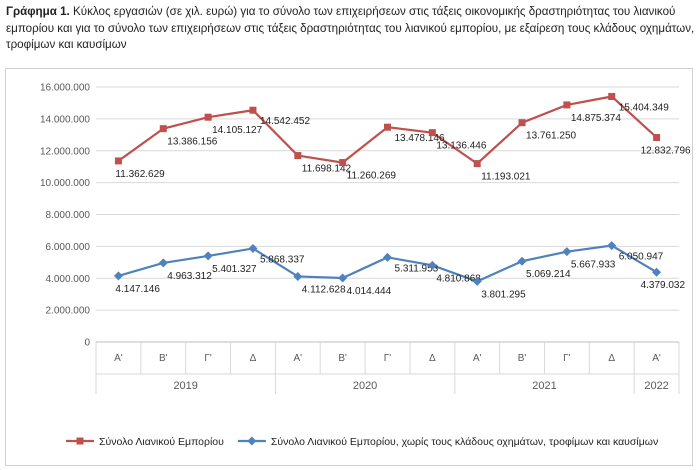  Describe the element at coordinates (644, 107) in the screenshot. I see `data-label: 15.404.349` at that location.